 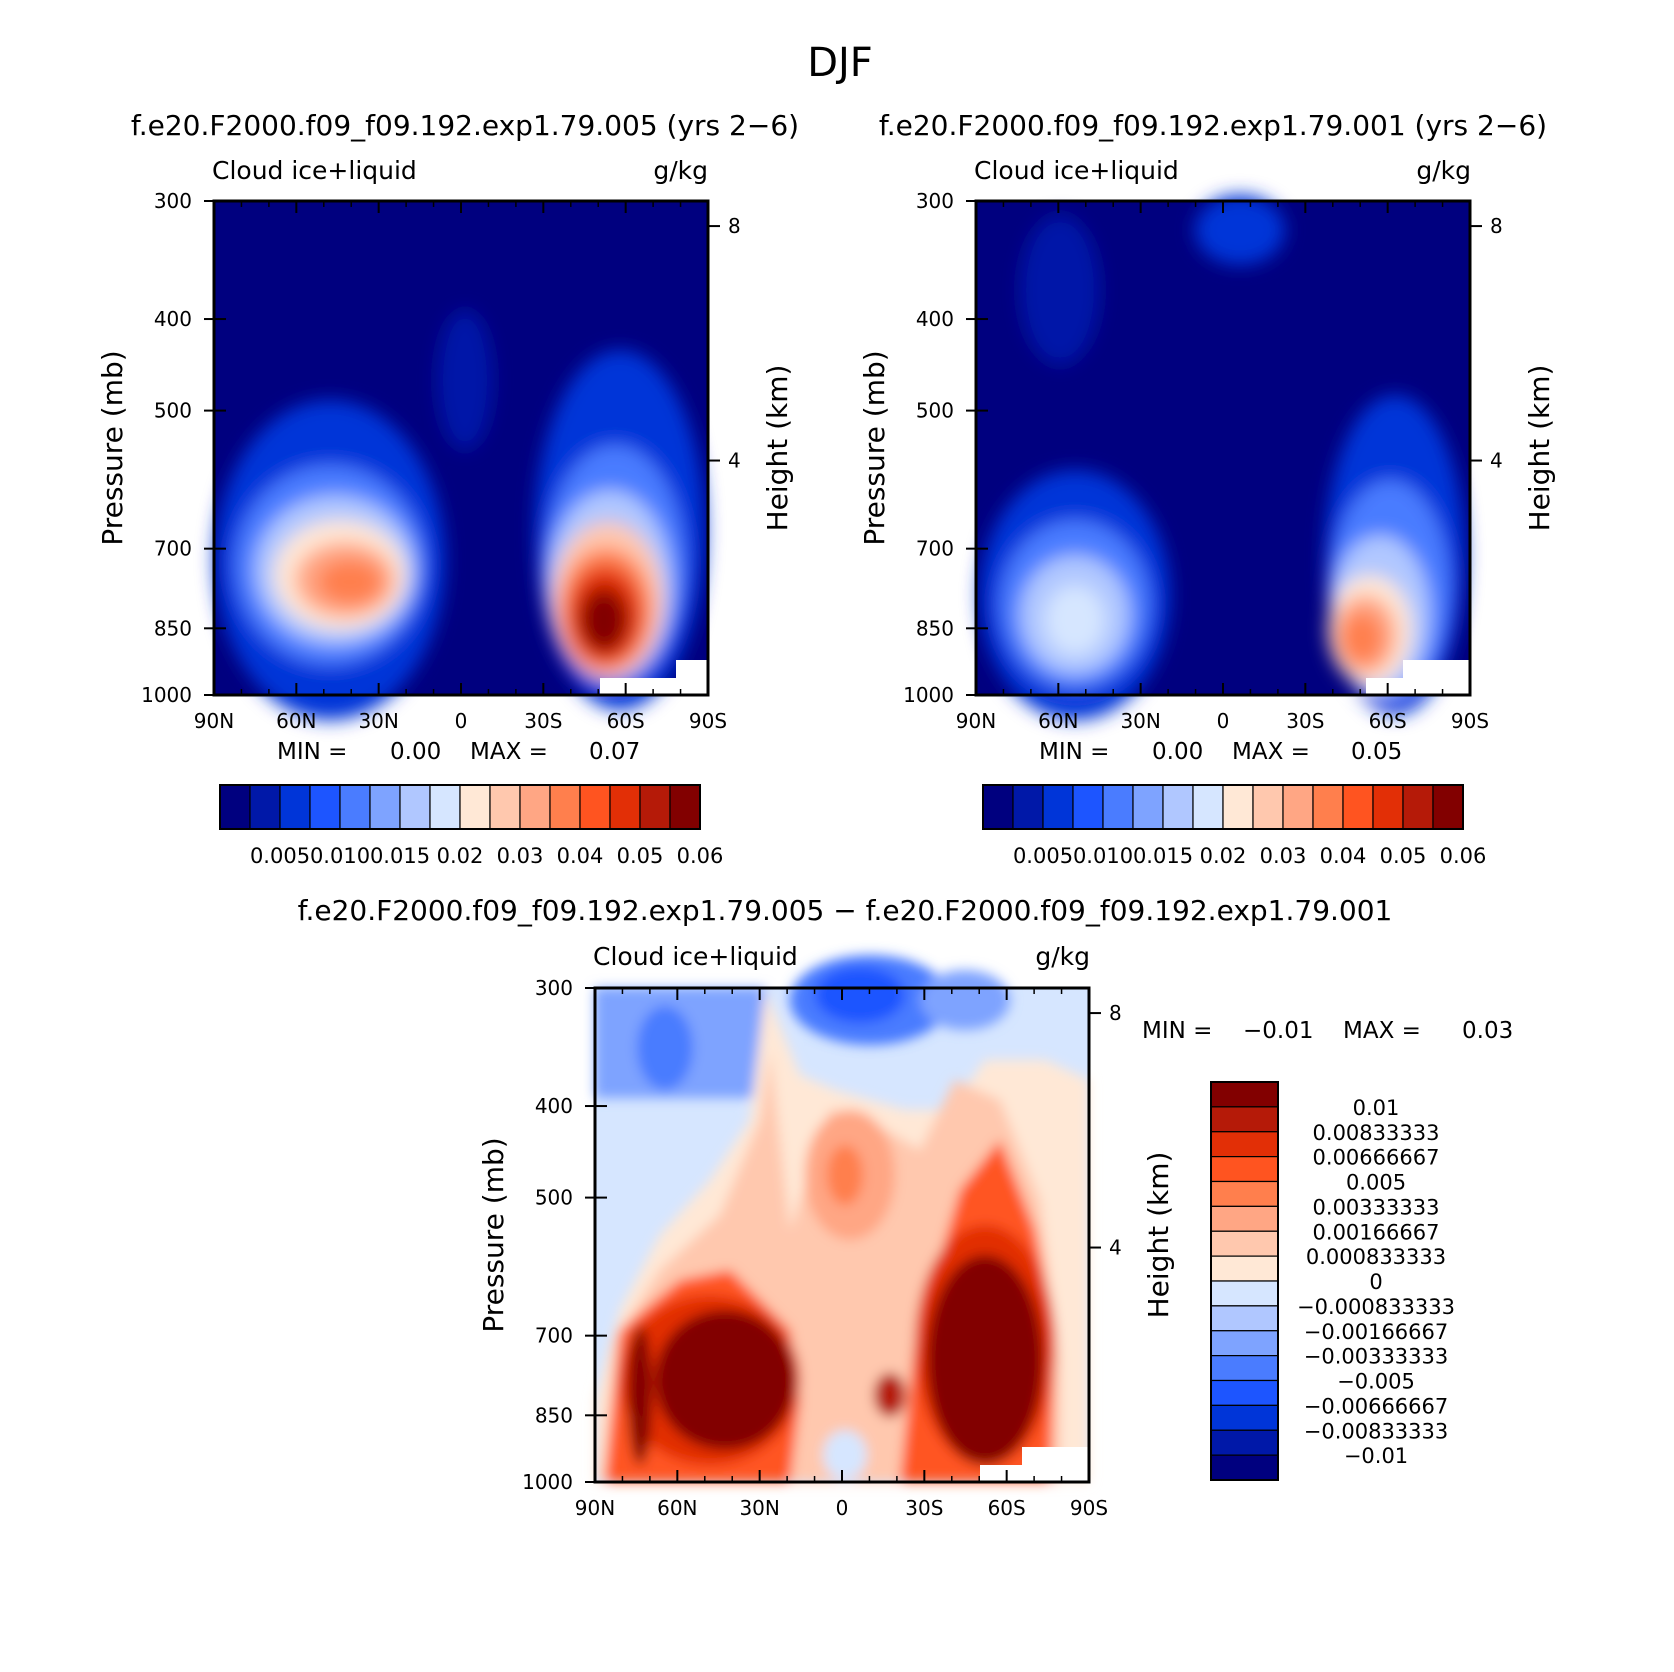 I want to click on panel-c-min-label: MIN =, so click(x=1177, y=1031).